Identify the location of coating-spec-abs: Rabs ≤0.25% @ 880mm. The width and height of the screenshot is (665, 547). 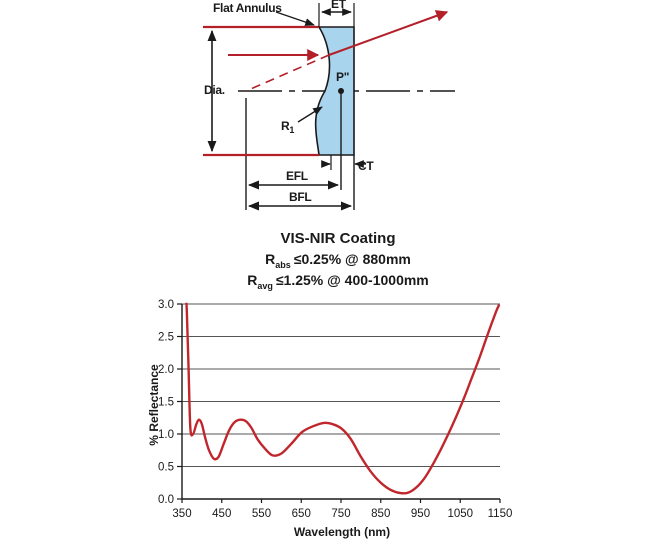
(338, 260).